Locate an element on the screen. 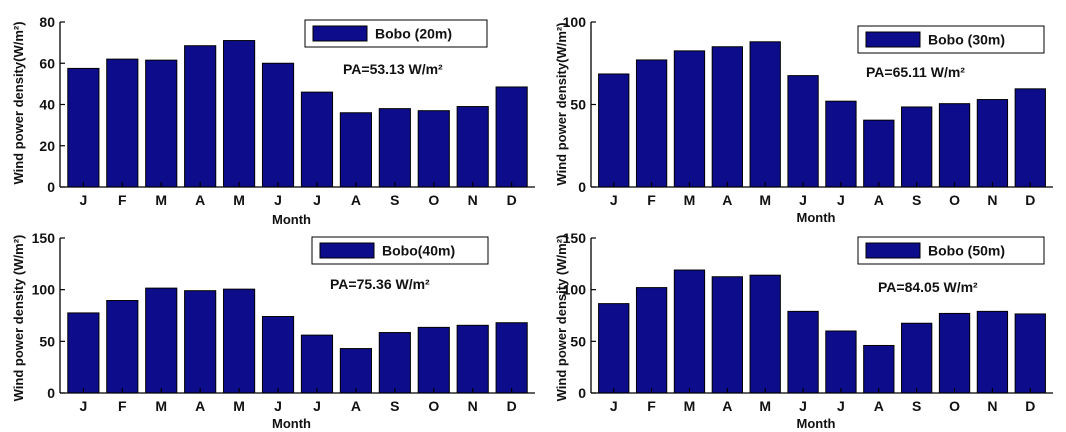  legend-label: Bobo(40m) is located at coordinates (418, 251).